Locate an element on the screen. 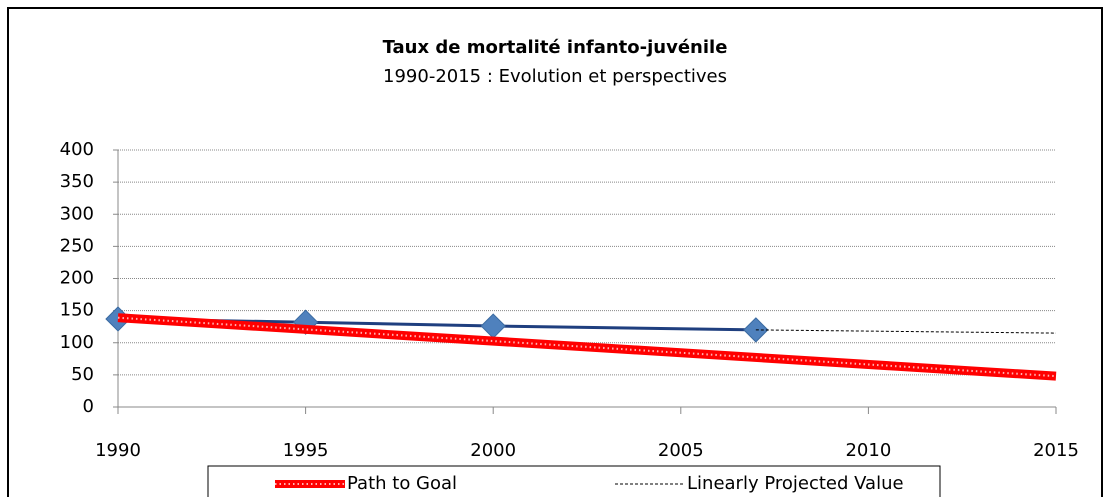 This screenshot has width=1111, height=497. x-tick-label: 2005 is located at coordinates (681, 450).